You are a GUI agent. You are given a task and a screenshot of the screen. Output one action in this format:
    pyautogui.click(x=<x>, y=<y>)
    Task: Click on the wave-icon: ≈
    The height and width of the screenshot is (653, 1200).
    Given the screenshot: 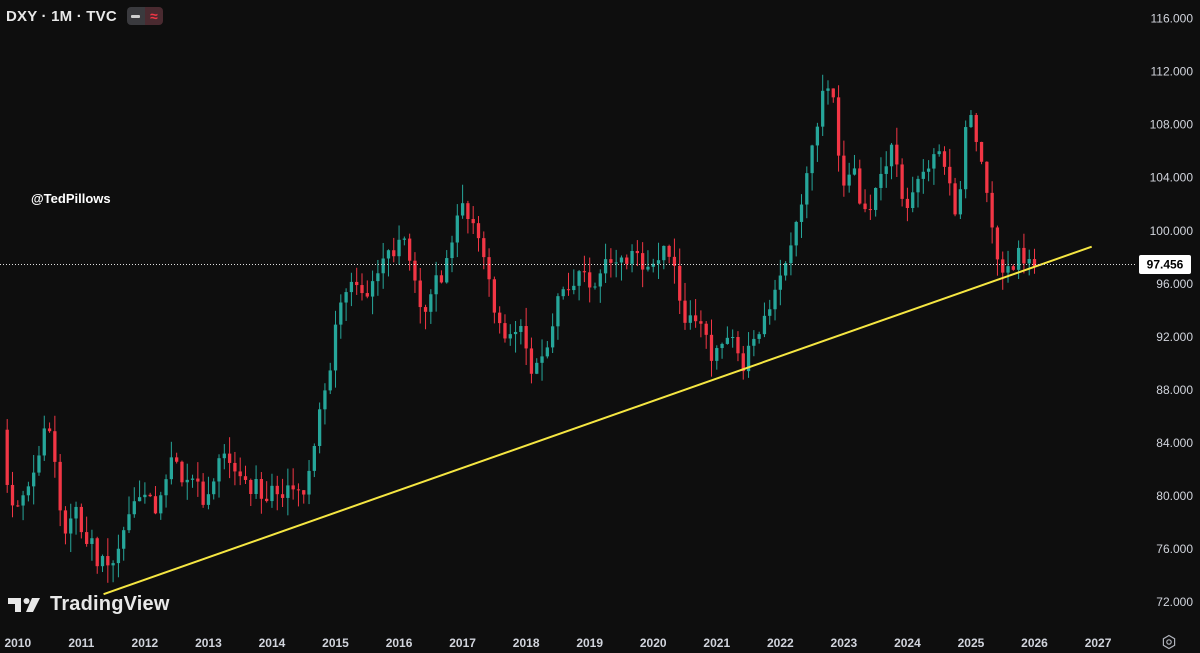 What is the action you would take?
    pyautogui.click(x=153, y=16)
    